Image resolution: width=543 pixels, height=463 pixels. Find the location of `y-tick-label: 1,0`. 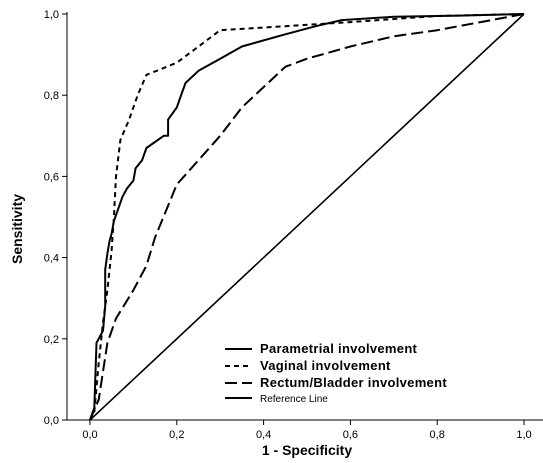

y-tick-label: 1,0 is located at coordinates (51, 15).